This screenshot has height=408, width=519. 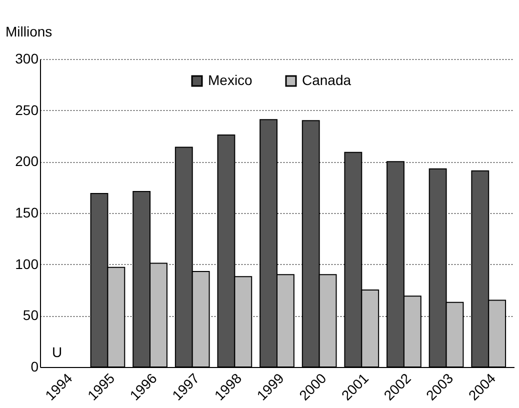 I want to click on y-tick-label: 150, so click(x=27, y=212).